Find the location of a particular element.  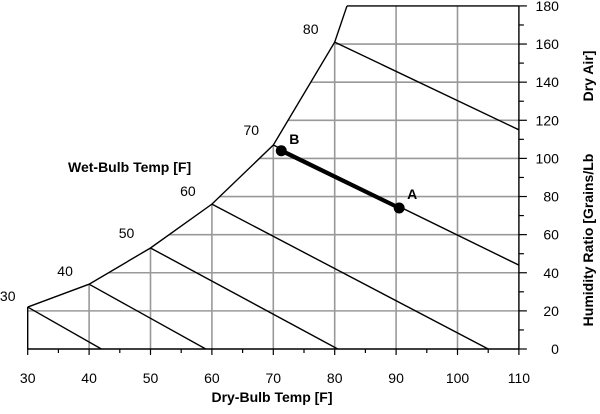

y-axis-title-part2: Dry Air] is located at coordinates (588, 76).